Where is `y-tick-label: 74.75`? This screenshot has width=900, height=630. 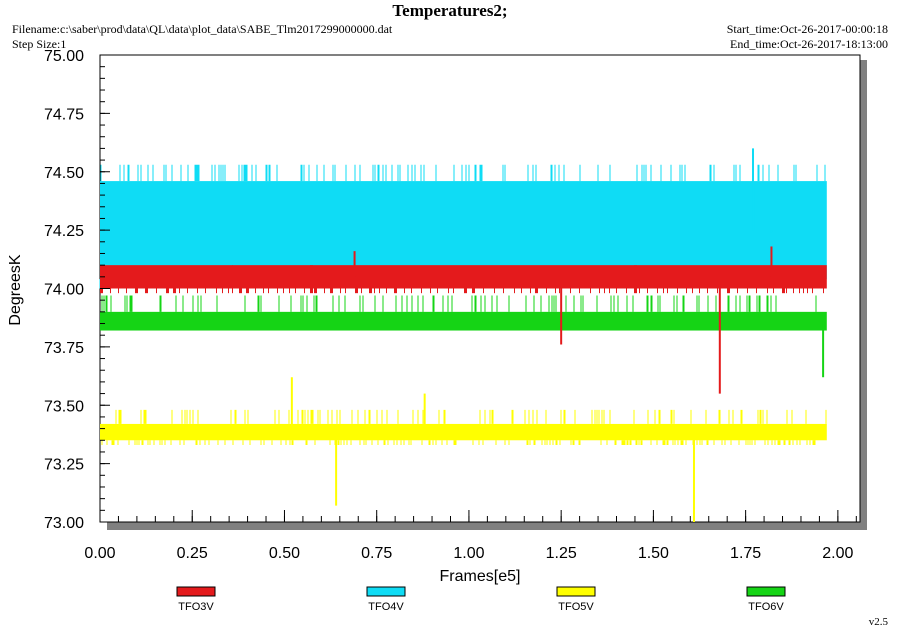 y-tick-label: 74.75 is located at coordinates (64, 114).